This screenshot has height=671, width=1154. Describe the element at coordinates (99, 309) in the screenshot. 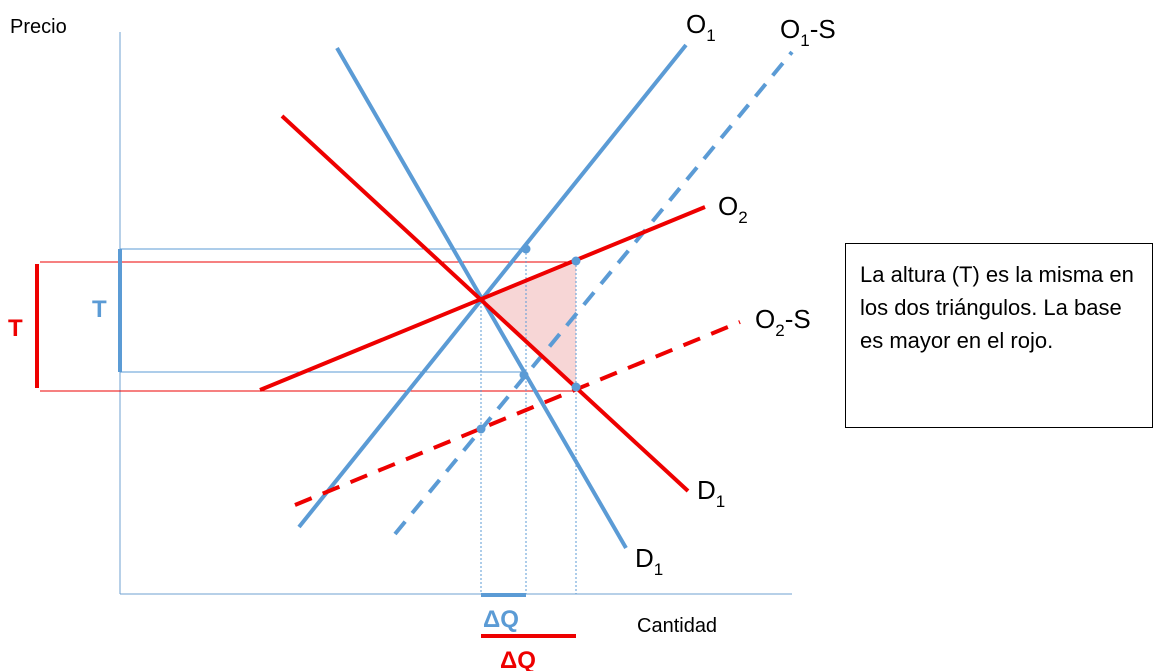

I see `tax-label-blue: T` at that location.